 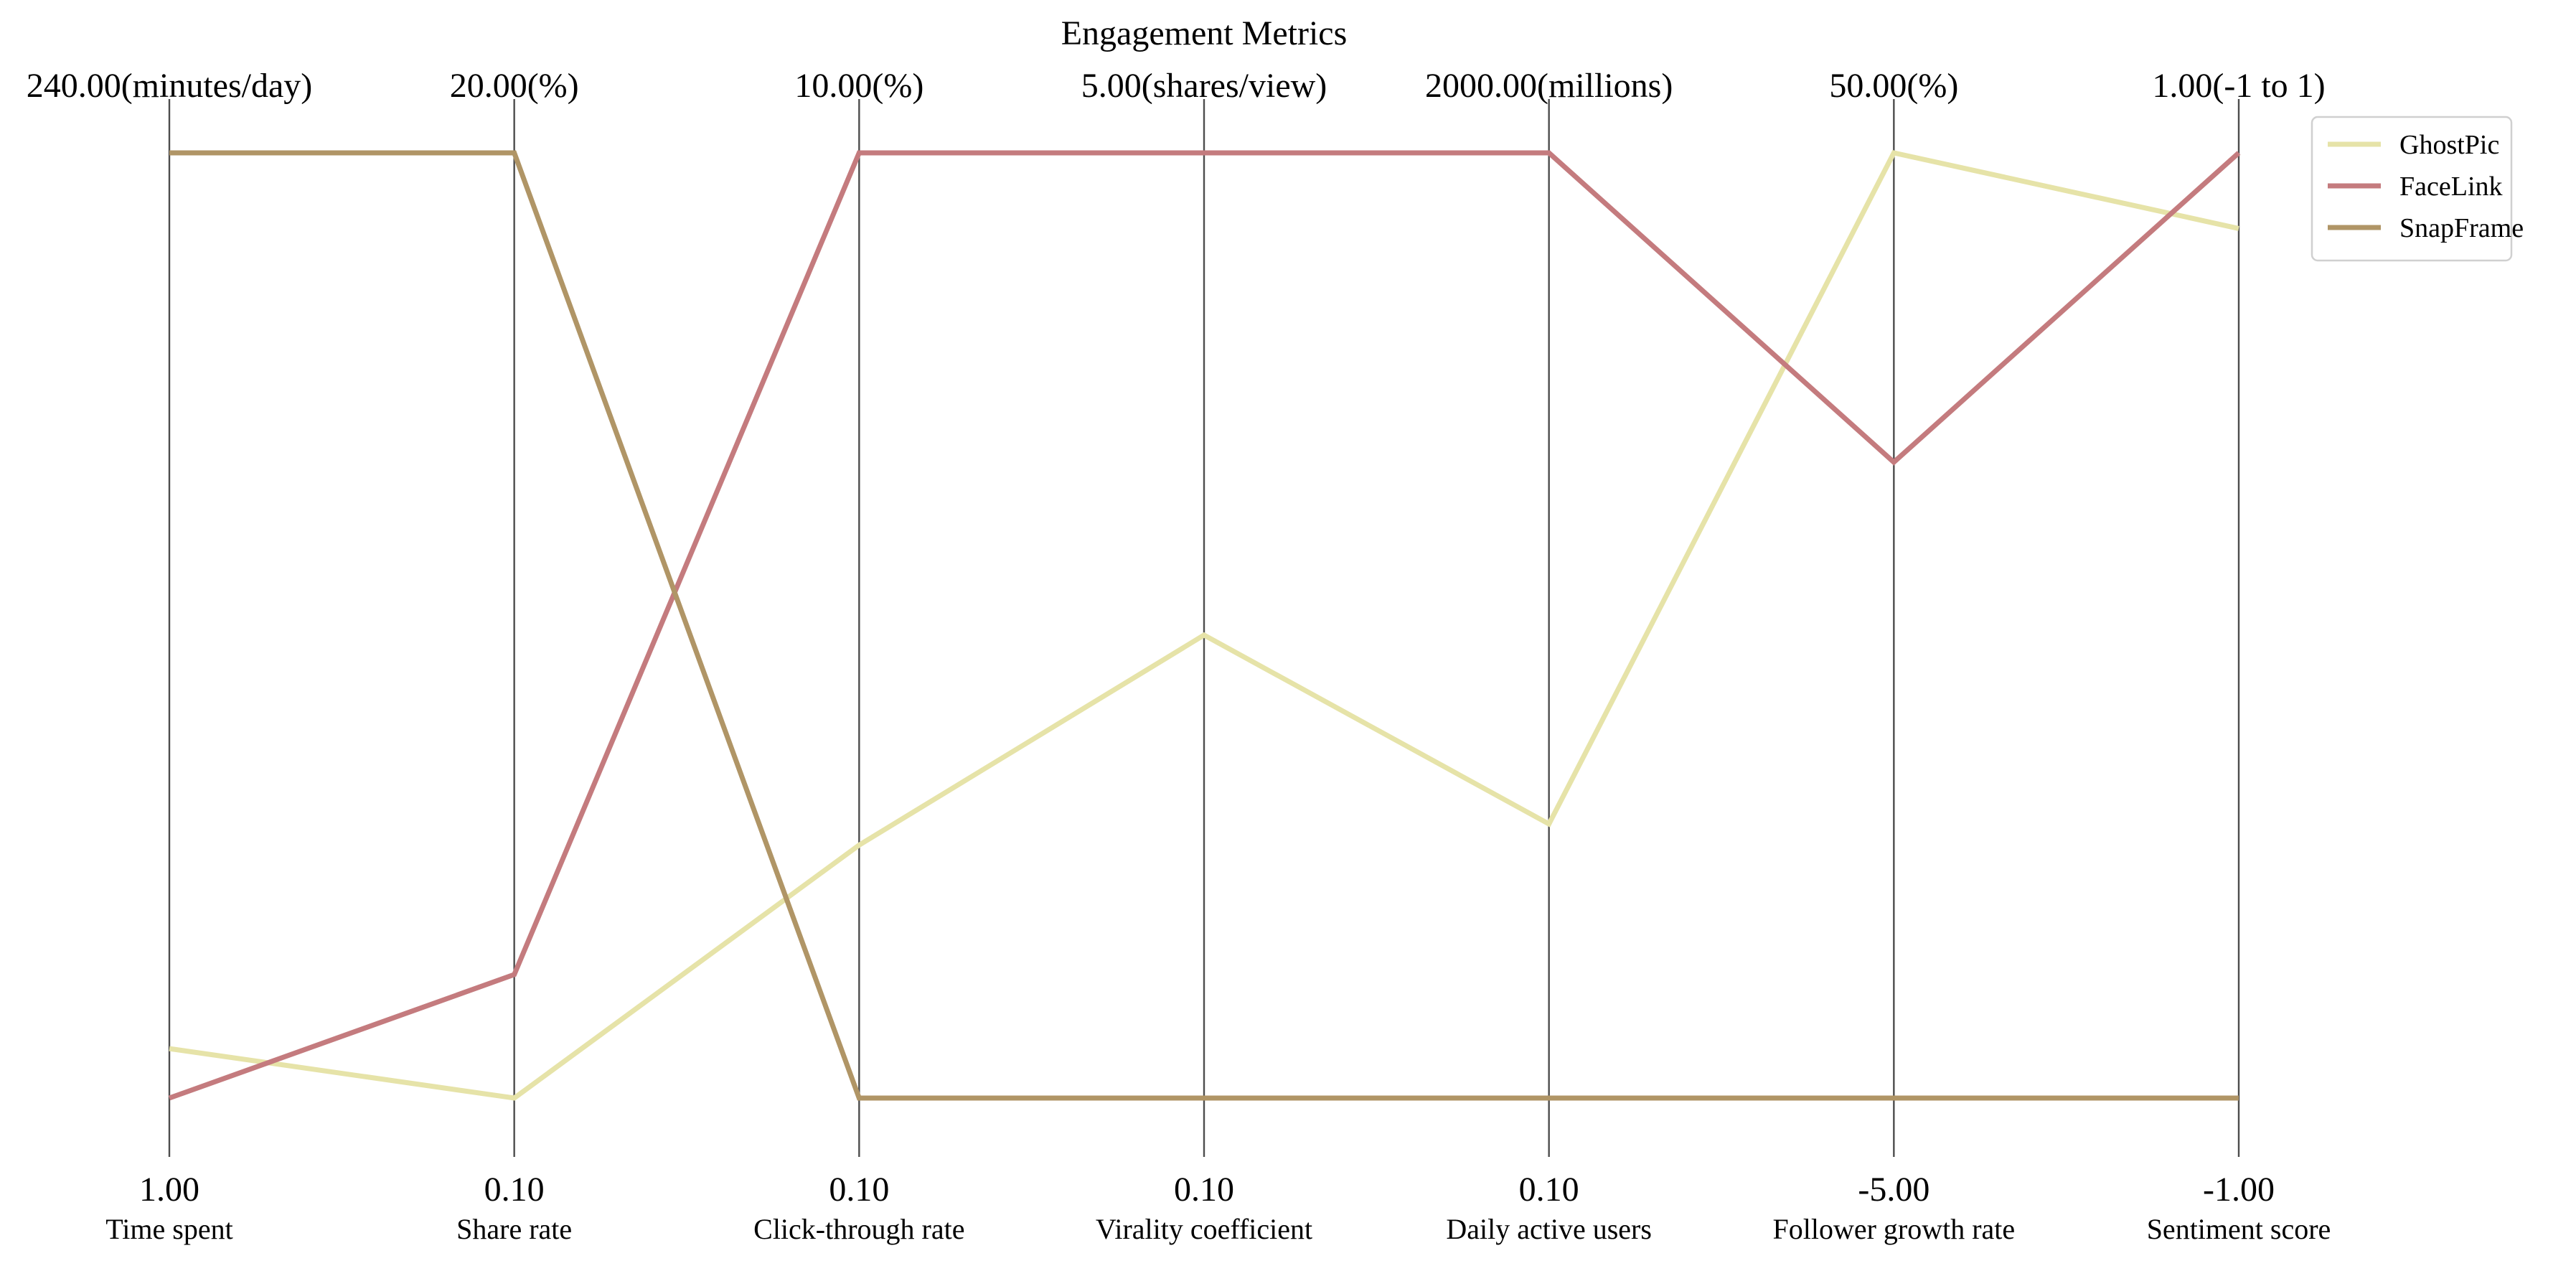 What do you see at coordinates (1549, 1190) in the screenshot?
I see `axis-min-label-daily-active-users: 0.10` at bounding box center [1549, 1190].